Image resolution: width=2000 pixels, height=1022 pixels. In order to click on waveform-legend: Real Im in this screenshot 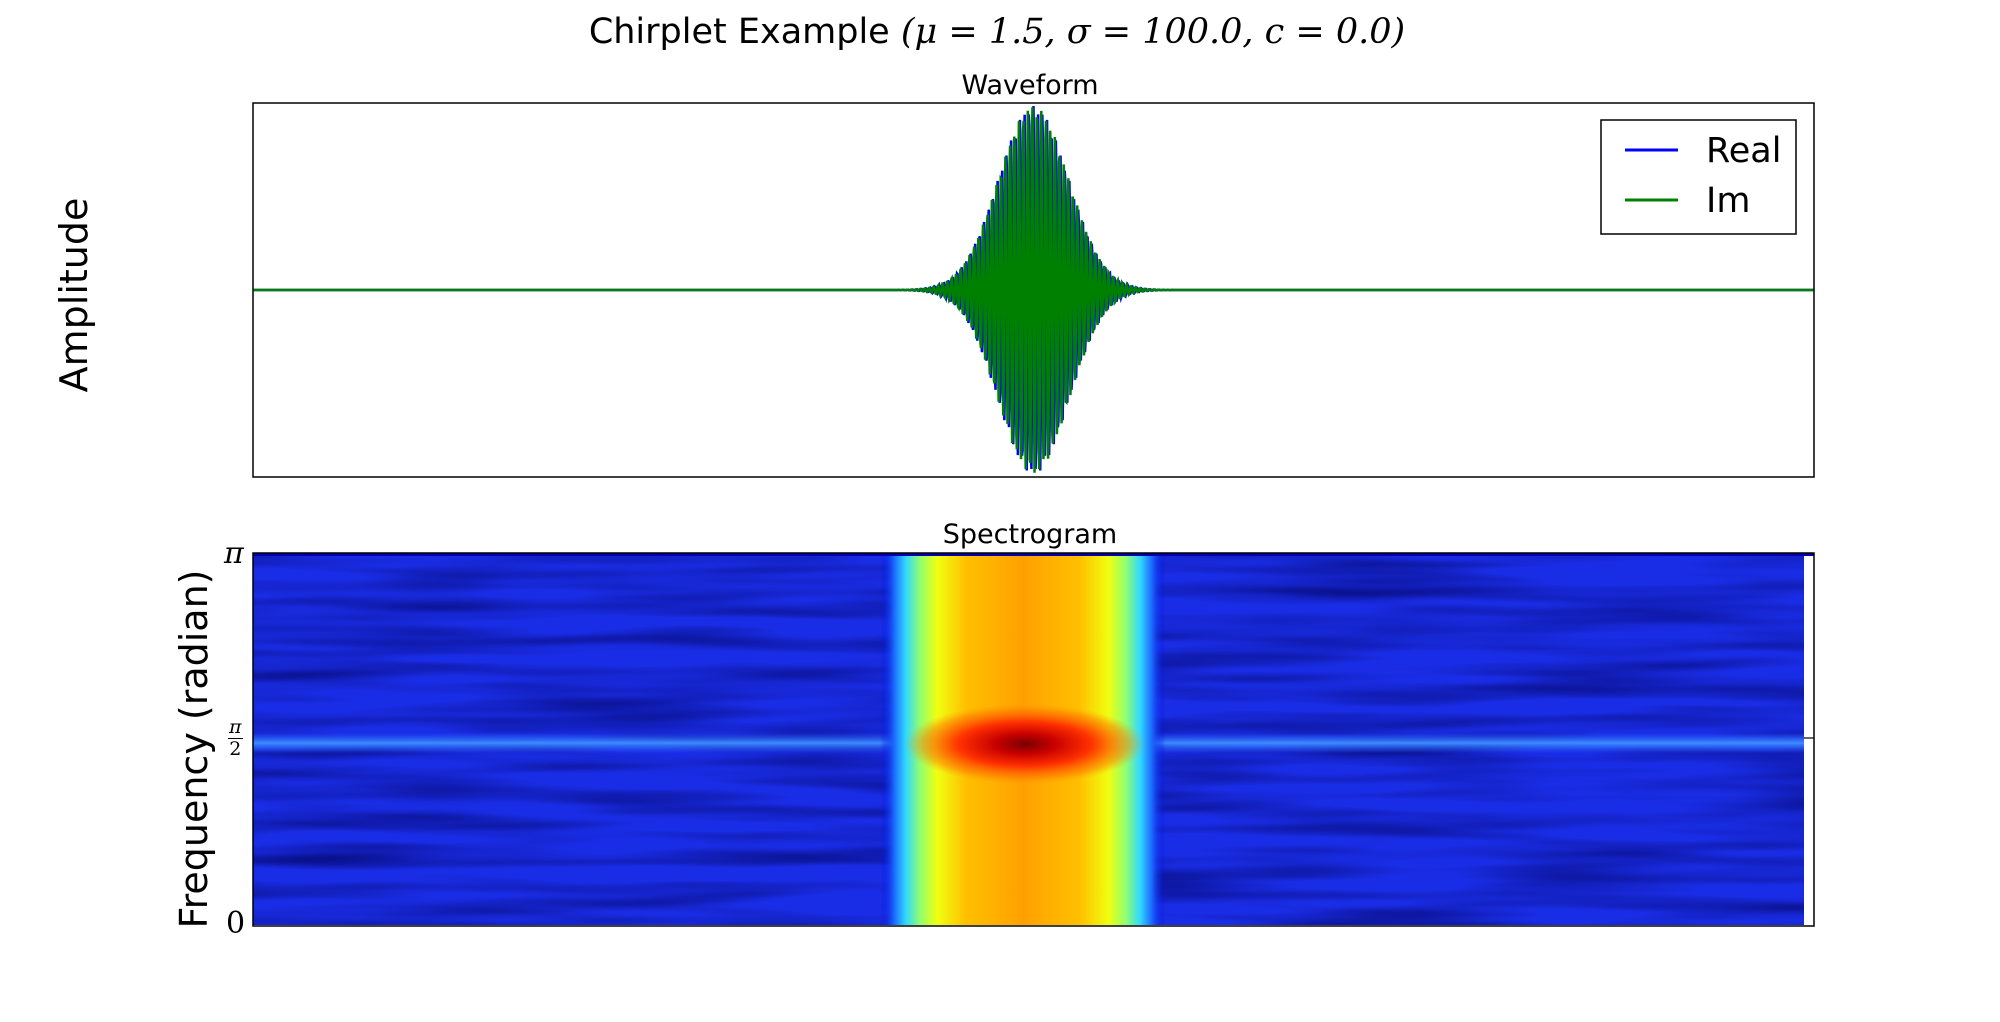, I will do `click(1698, 177)`.